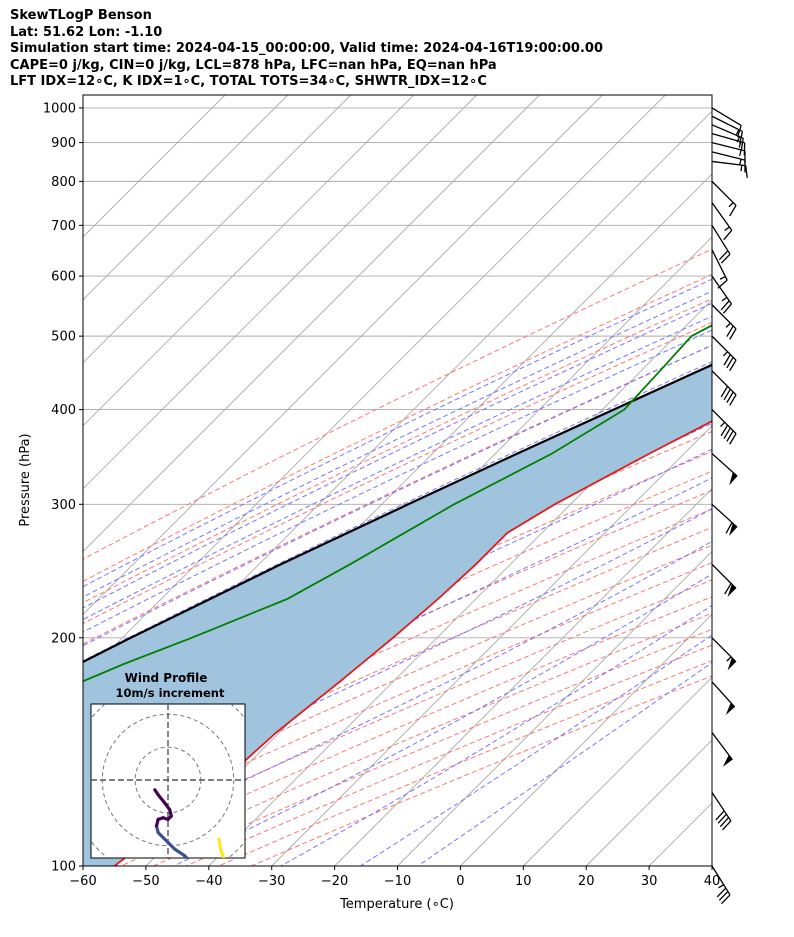 The height and width of the screenshot is (937, 794). Describe the element at coordinates (25, 479) in the screenshot. I see `y-axis-label: Pressure (hPa)` at that location.